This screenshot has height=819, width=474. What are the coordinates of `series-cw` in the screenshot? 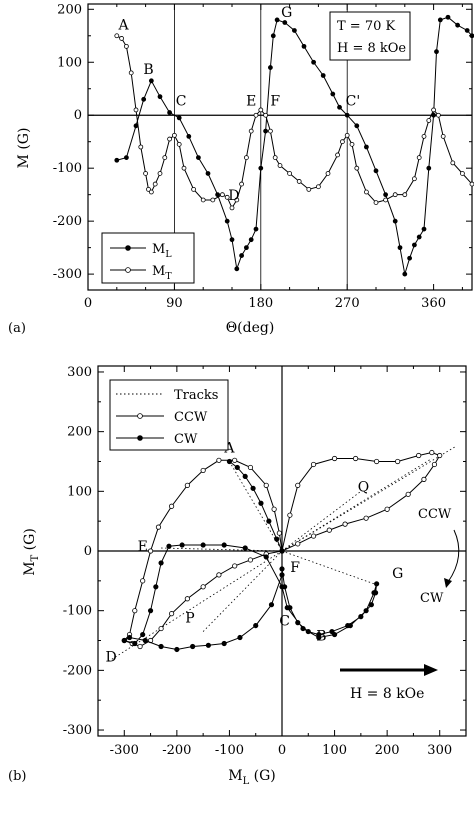 It's located at (250, 555).